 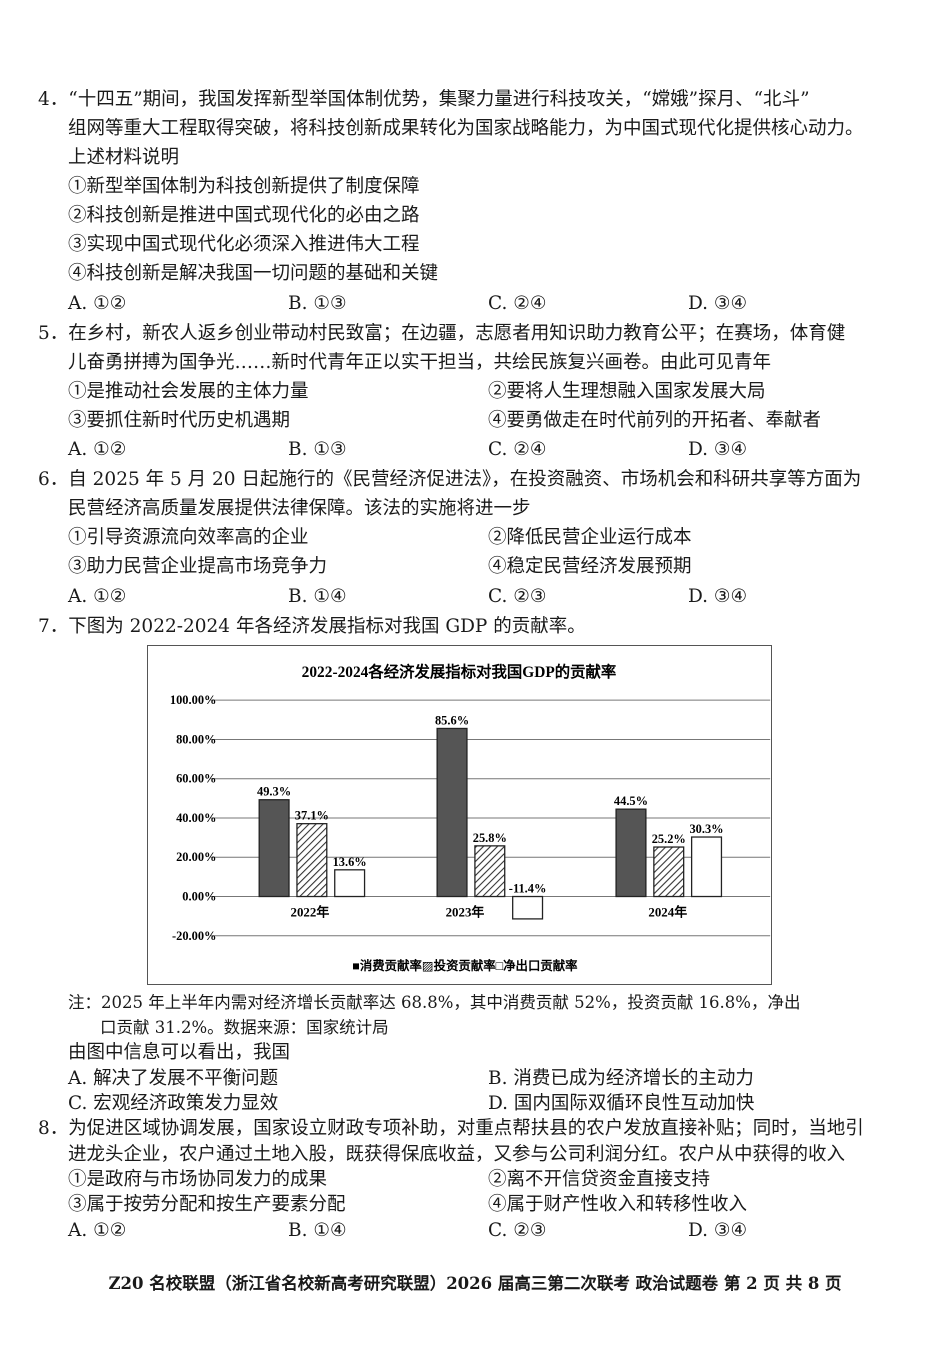 I want to click on q4-choice-a: A. ①②, so click(x=97, y=303).